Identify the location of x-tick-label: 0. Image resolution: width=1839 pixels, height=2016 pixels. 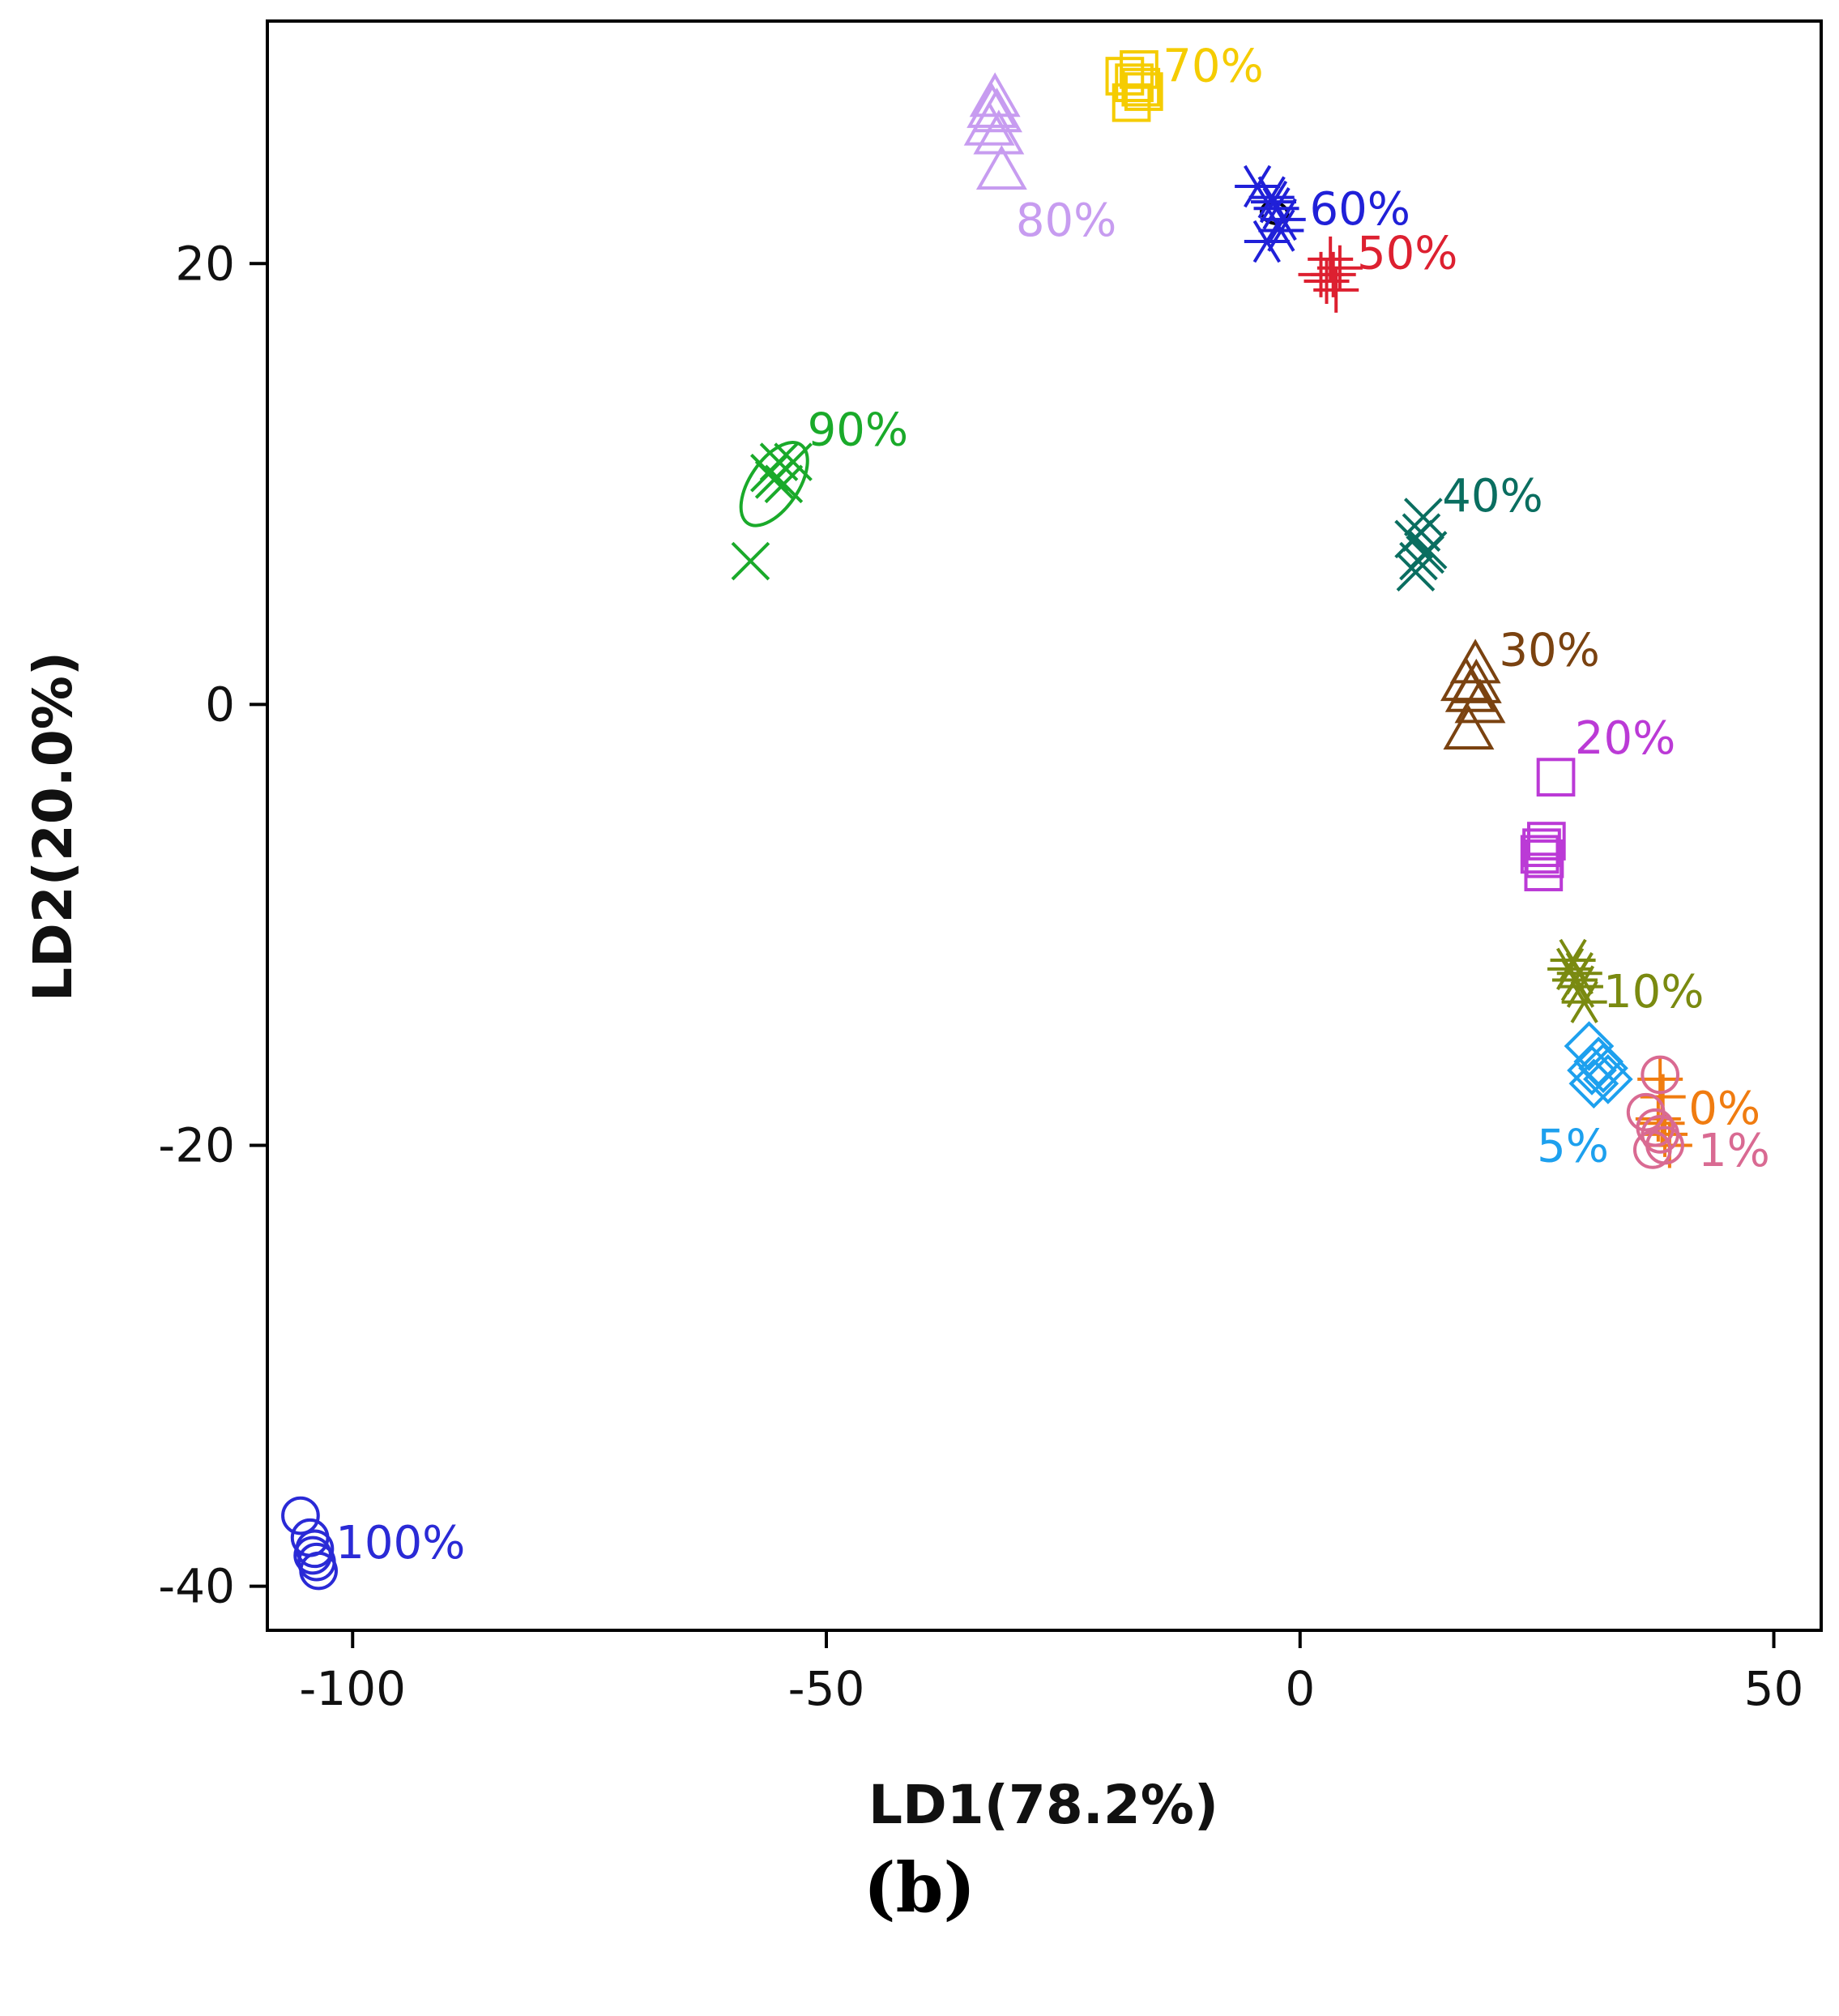
(1300, 1689).